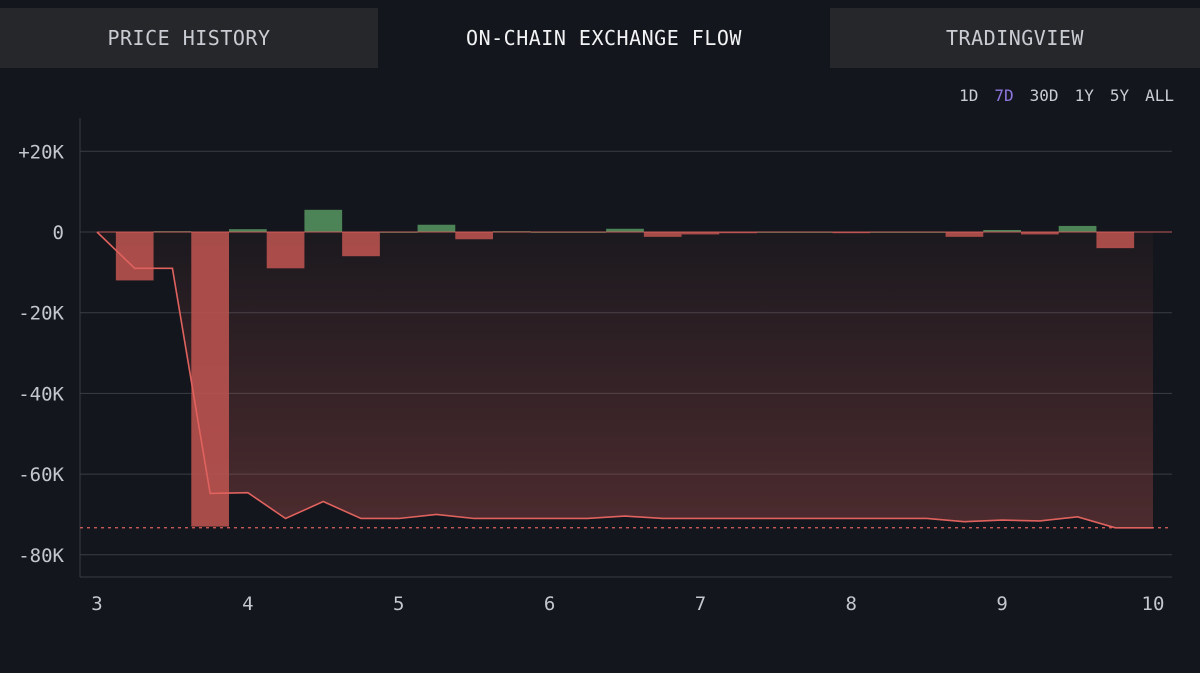  Describe the element at coordinates (41, 556) in the screenshot. I see `y-tick-label: -80K` at that location.